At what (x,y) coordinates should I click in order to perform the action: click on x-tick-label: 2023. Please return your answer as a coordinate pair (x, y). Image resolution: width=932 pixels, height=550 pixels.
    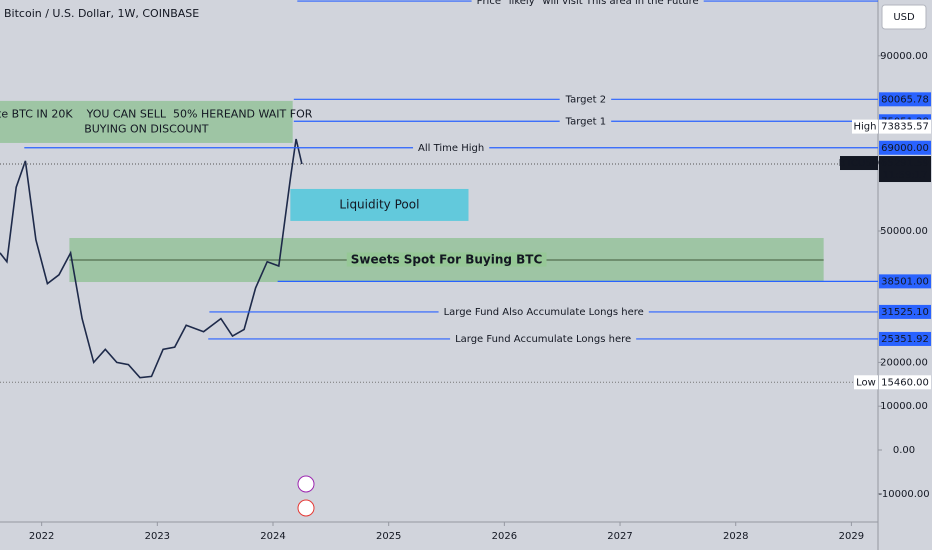
    Looking at the image, I should click on (157, 536).